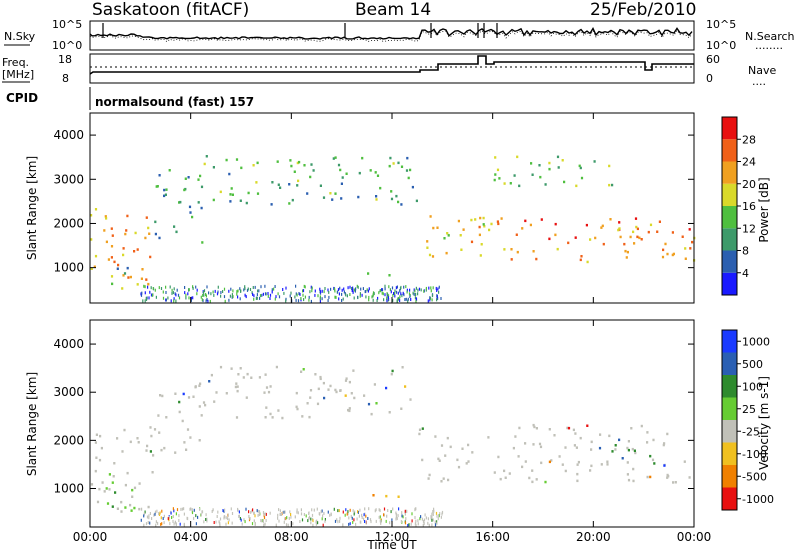 The height and width of the screenshot is (554, 800). I want to click on colorbar-segment, so click(729, 172).